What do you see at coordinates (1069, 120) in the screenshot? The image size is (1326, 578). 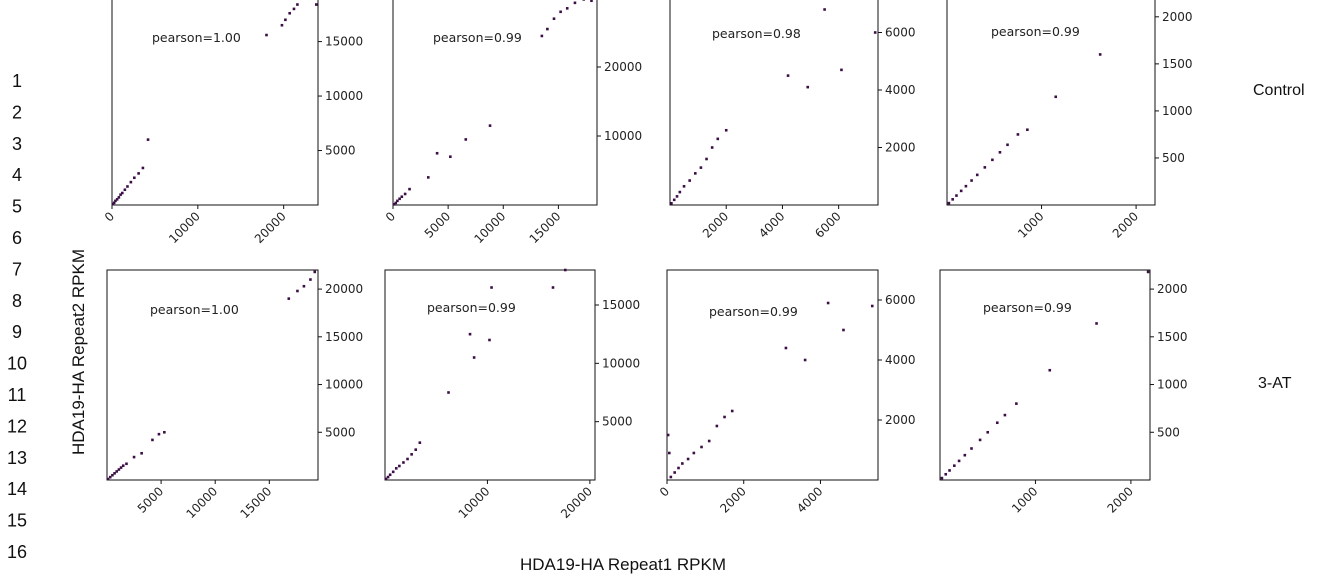 I see `scatter-panel: pearson=0.99 1000 2000 500 1000 1500 2000` at bounding box center [1069, 120].